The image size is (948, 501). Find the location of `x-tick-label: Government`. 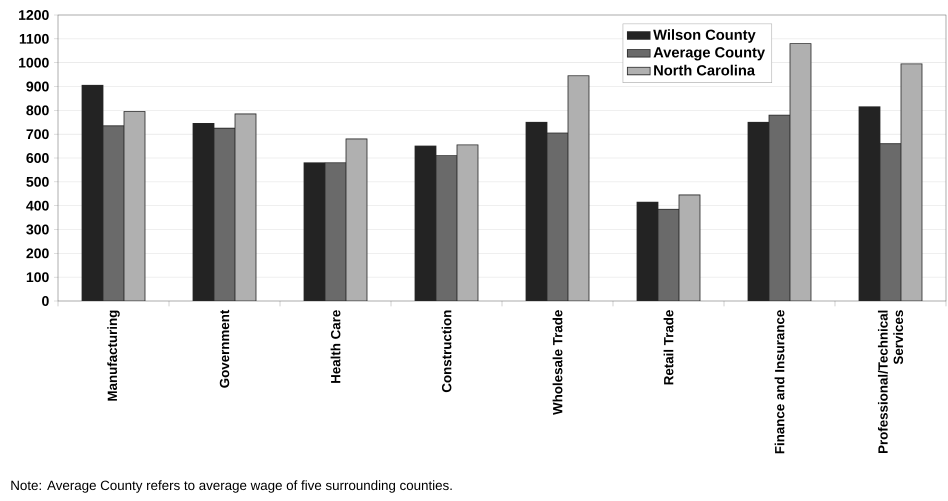

x-tick-label: Government is located at coordinates (225, 349).